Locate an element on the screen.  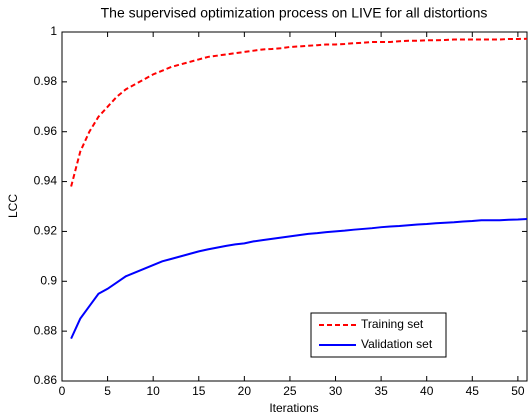
x-tick-label: 10 is located at coordinates (153, 391).